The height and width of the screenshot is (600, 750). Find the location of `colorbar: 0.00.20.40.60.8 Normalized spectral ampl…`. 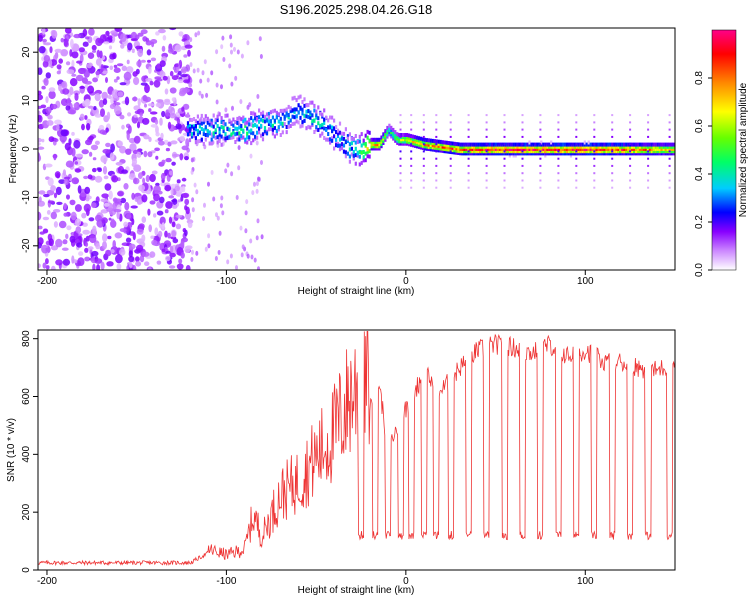

colorbar: 0.00.20.40.60.8 Normalized spectral ampl… is located at coordinates (721, 153).